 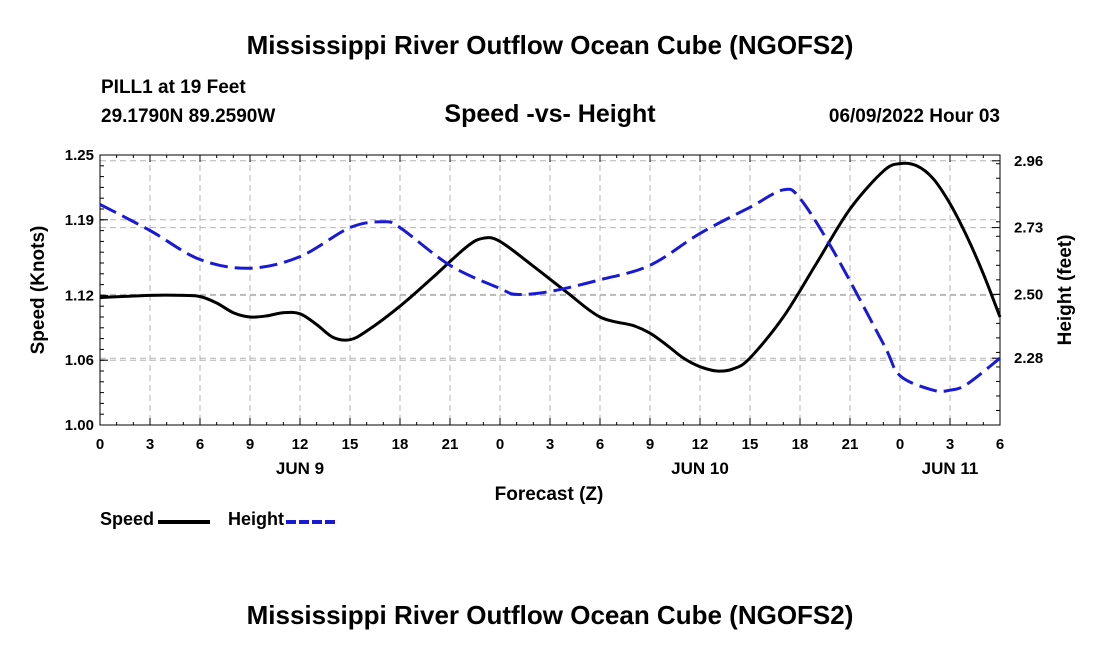 What do you see at coordinates (38, 290) in the screenshot?
I see `y-axis-left-label: Speed (Knots)` at bounding box center [38, 290].